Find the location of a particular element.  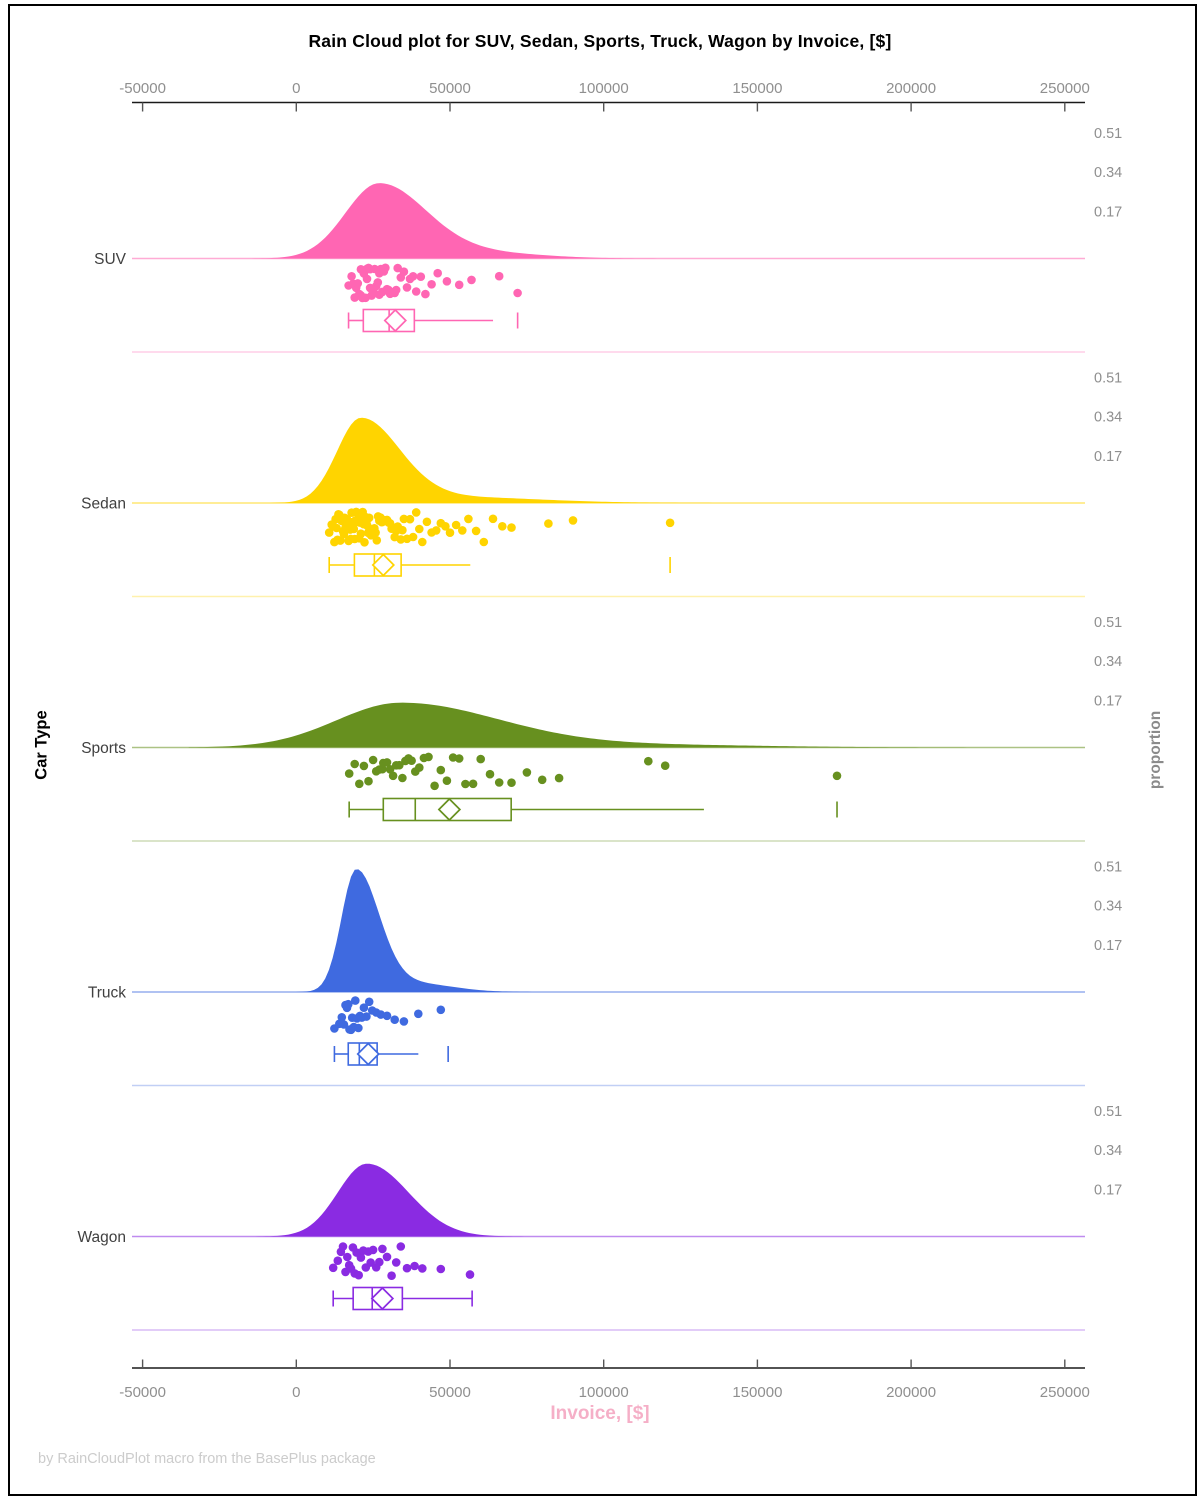

x-tick-label: 50000 is located at coordinates (450, 1392).